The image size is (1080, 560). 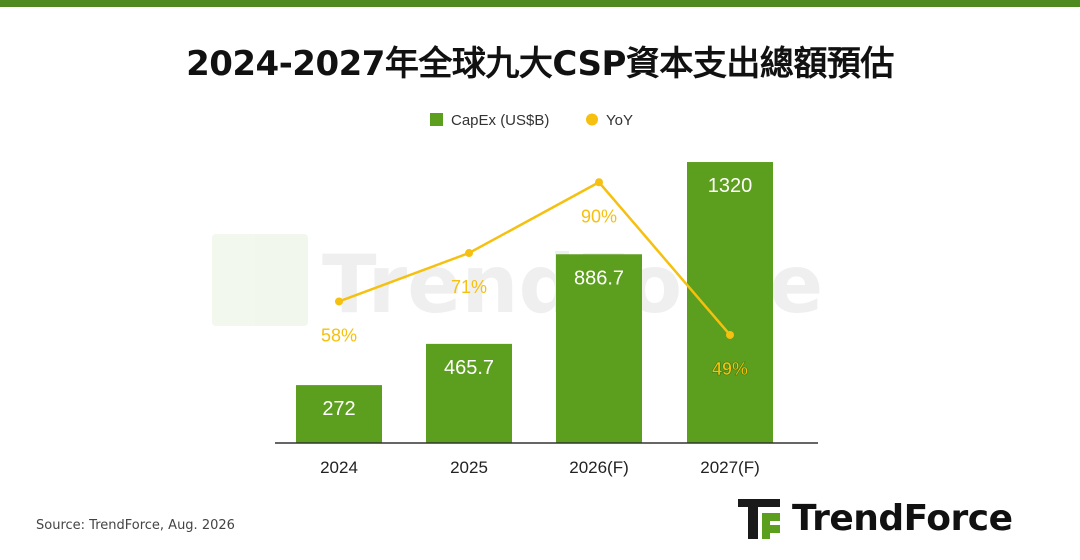 What do you see at coordinates (599, 182) in the screenshot?
I see `yoy-point-2026(F)` at bounding box center [599, 182].